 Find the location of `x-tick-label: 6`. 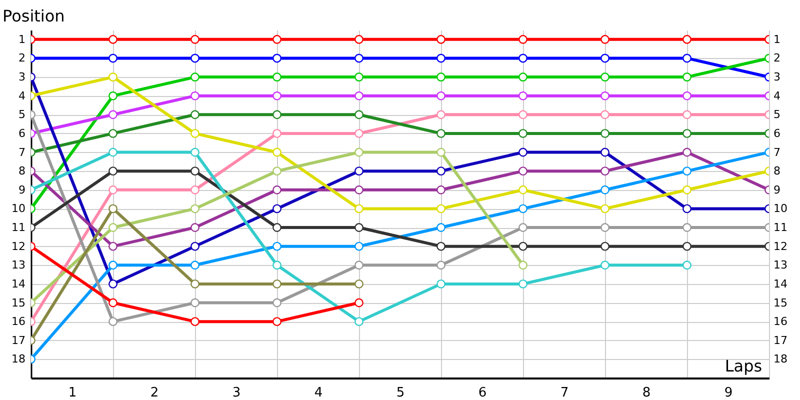

x-tick-label: 6 is located at coordinates (482, 393).